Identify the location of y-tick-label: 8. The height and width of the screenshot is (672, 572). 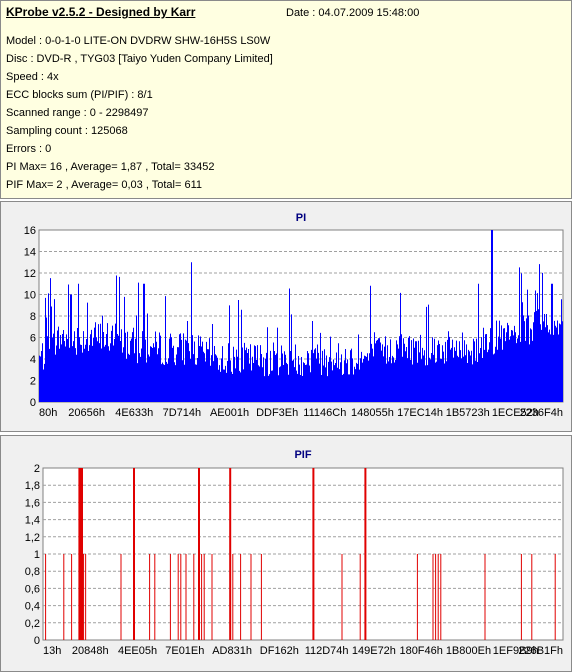
(33, 317).